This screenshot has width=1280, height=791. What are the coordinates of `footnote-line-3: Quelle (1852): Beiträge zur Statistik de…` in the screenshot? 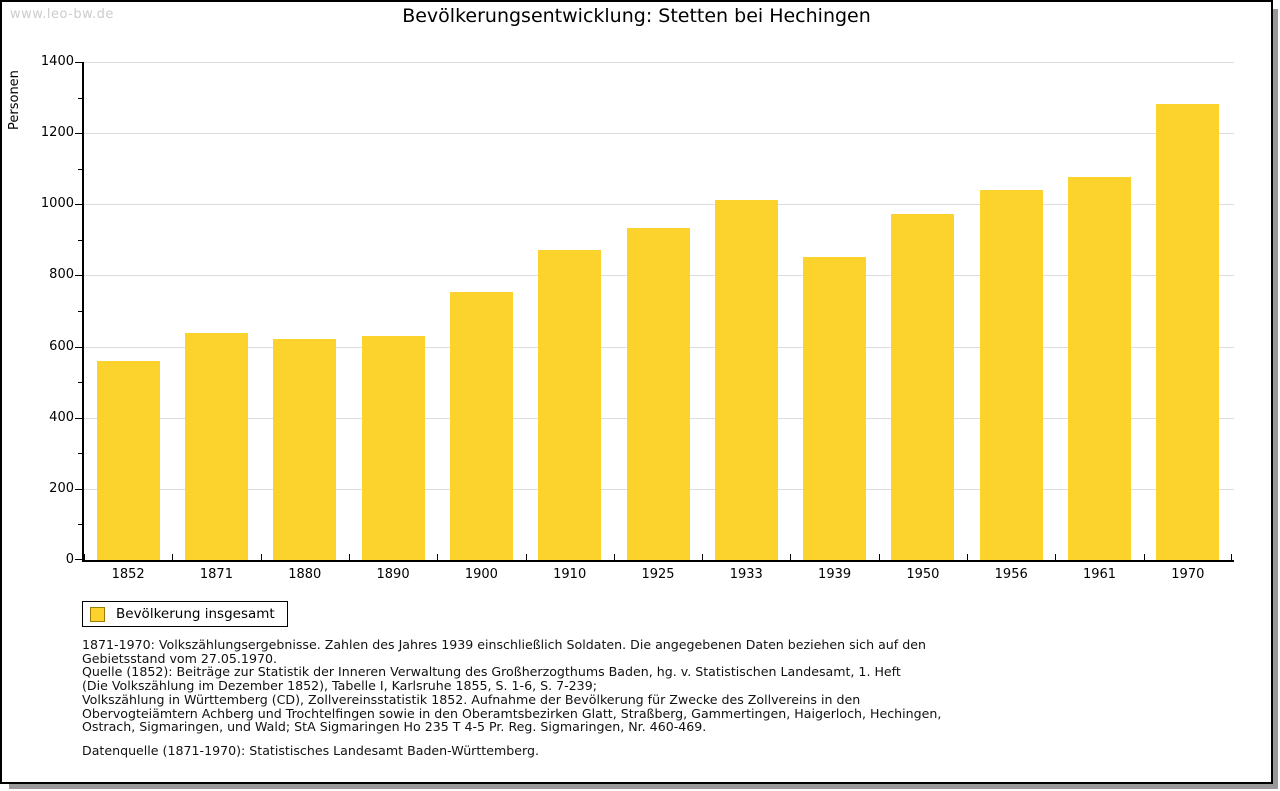 It's located at (491, 672).